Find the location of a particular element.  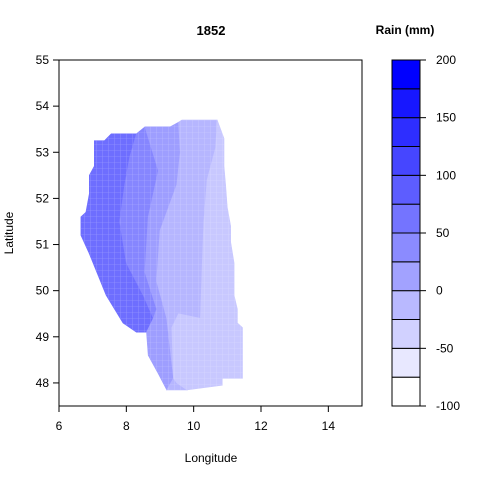

y-tick-label: 51 is located at coordinates (43, 245).